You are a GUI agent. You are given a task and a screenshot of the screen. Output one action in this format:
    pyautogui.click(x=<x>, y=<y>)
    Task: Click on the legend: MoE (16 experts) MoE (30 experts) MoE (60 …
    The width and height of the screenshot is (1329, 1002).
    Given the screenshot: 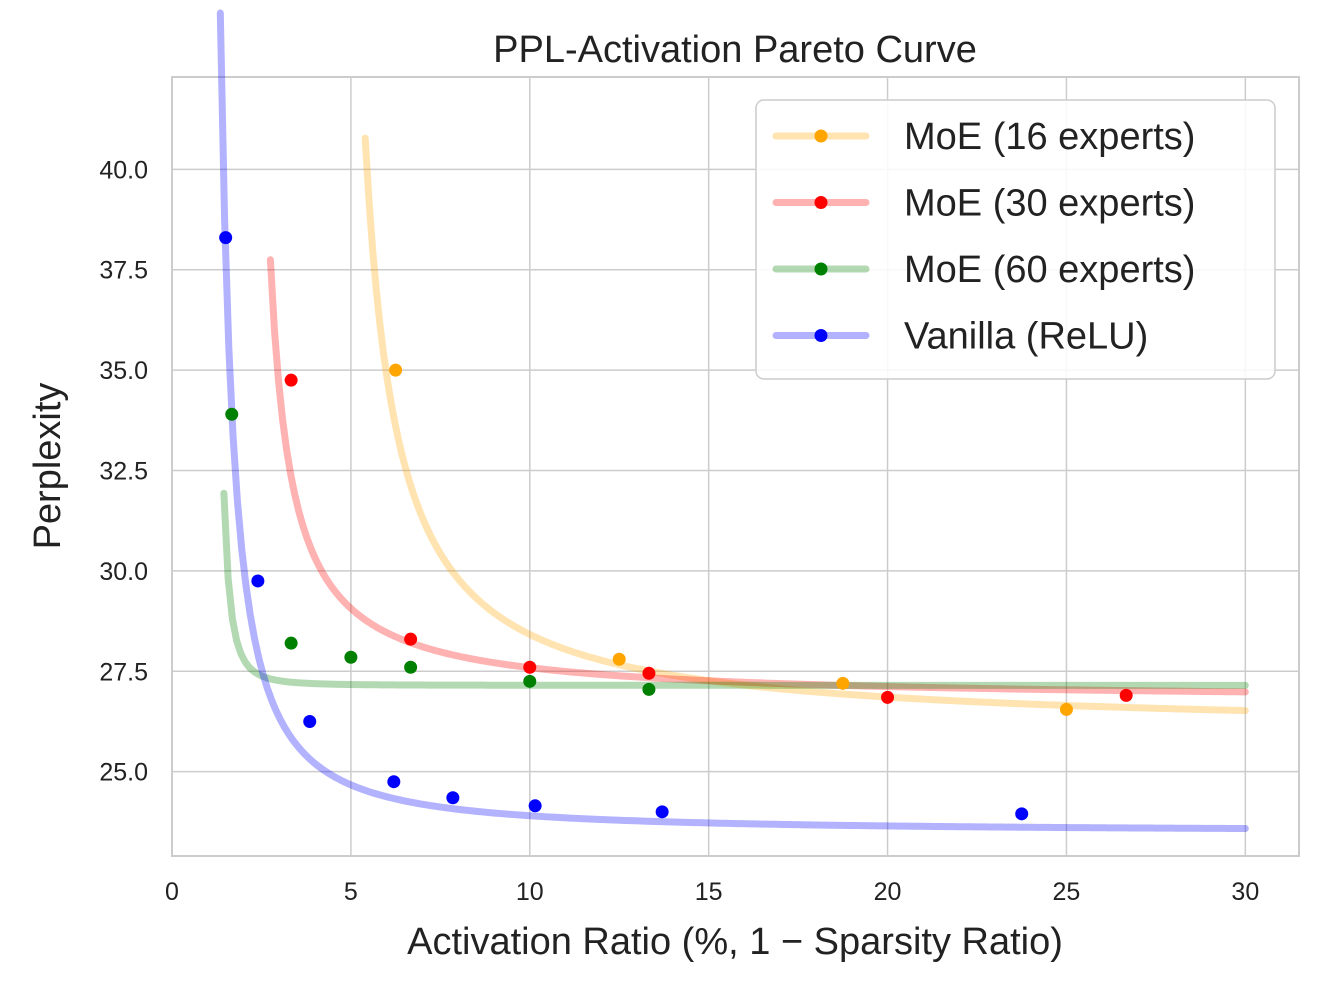 What is the action you would take?
    pyautogui.click(x=1015, y=239)
    